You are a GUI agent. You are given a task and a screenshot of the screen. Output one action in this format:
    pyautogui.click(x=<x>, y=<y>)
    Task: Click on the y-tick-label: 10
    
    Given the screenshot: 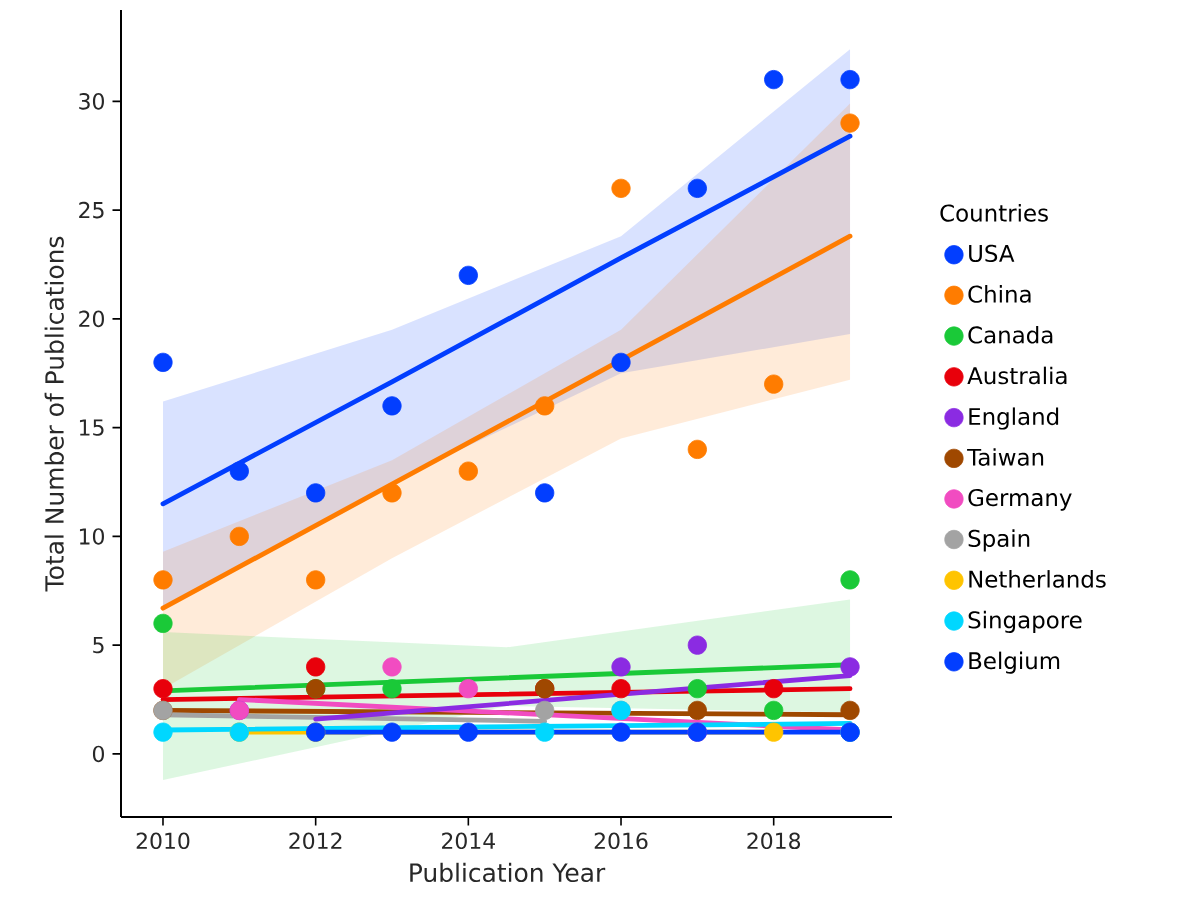 What is the action you would take?
    pyautogui.click(x=91, y=536)
    